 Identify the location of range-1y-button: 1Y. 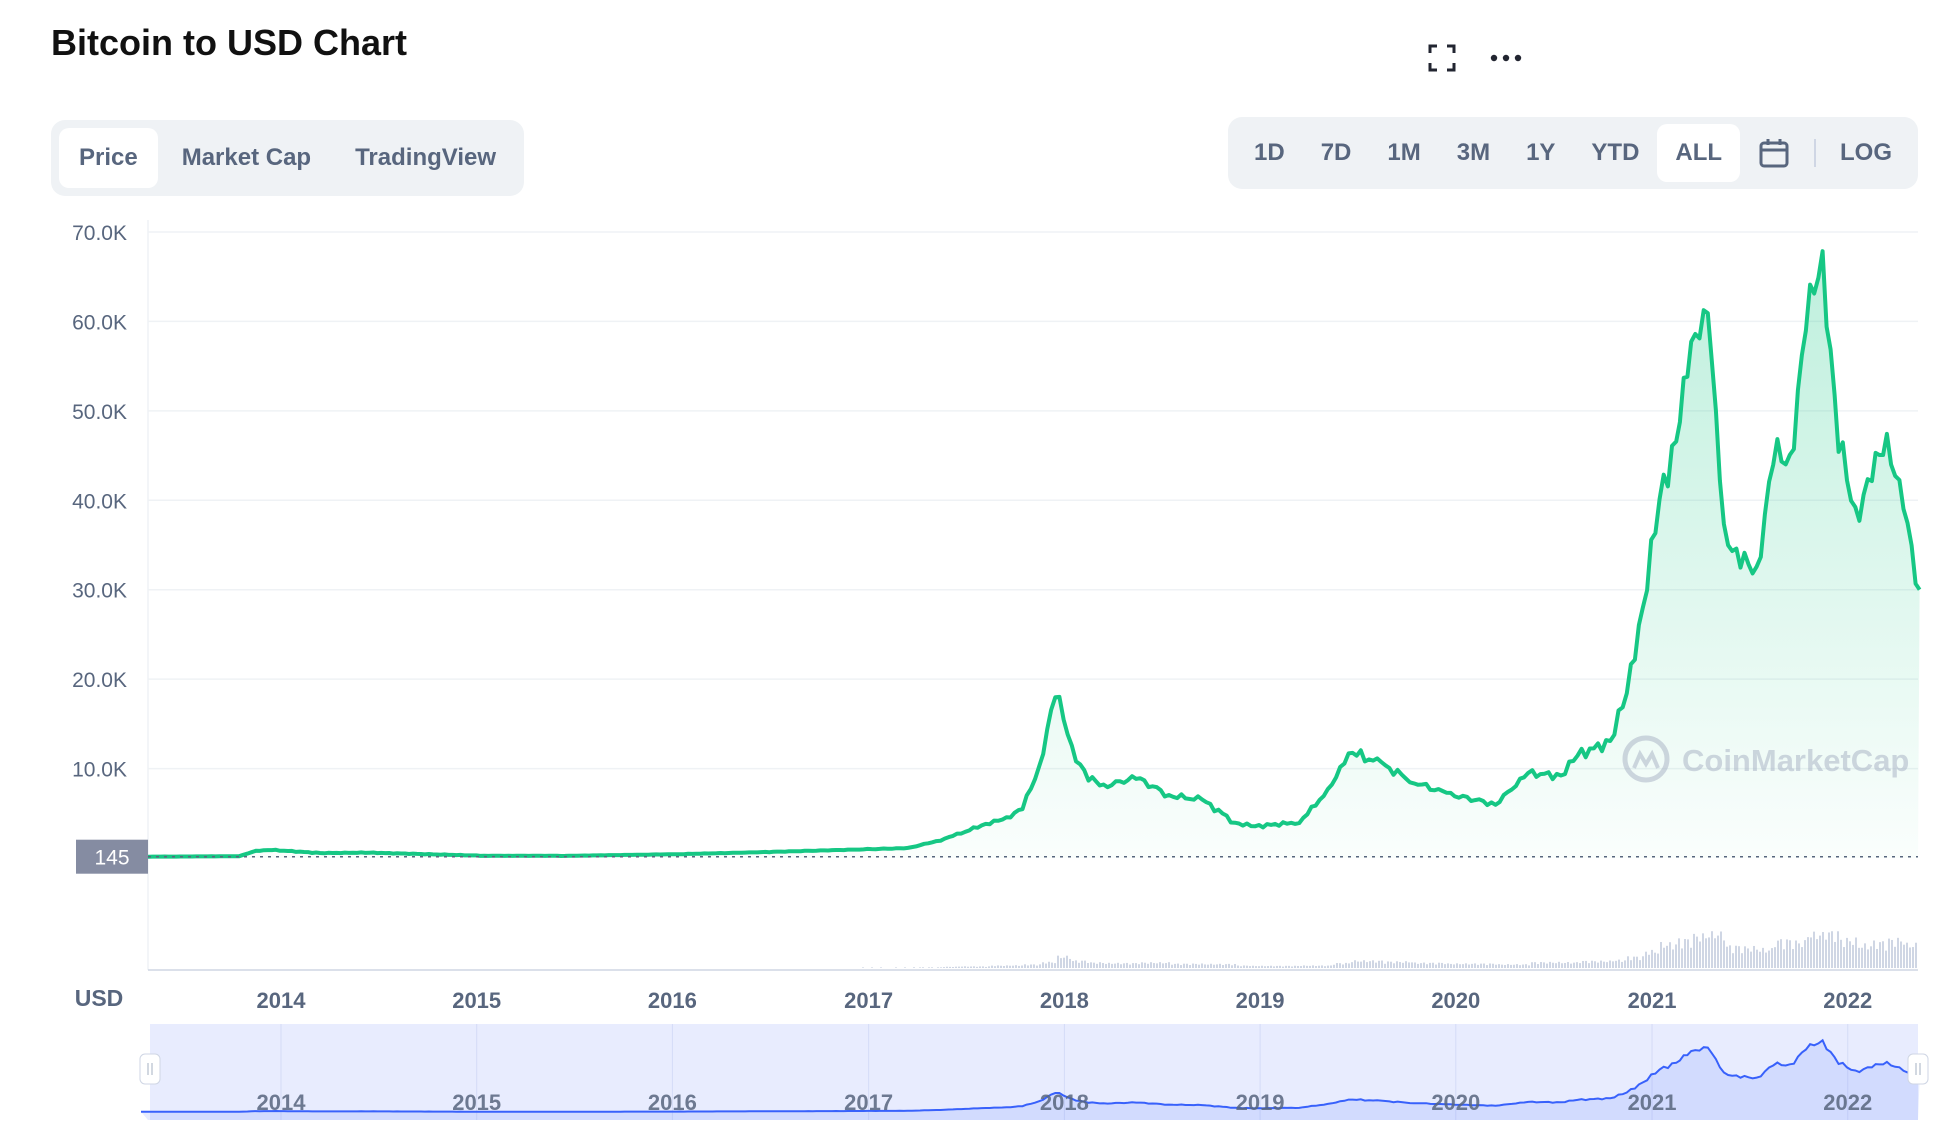
(1541, 152).